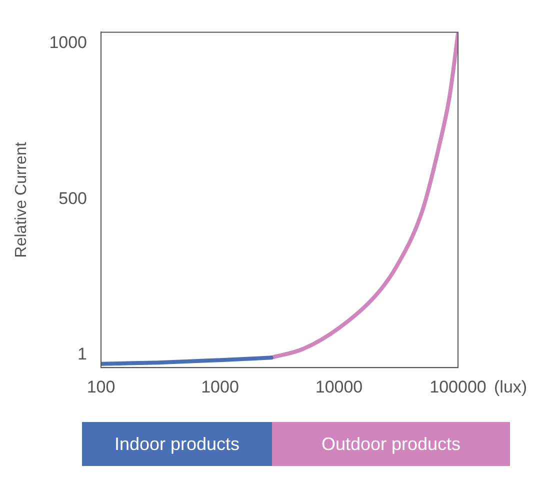  What do you see at coordinates (177, 444) in the screenshot?
I see `text: Indoor products` at bounding box center [177, 444].